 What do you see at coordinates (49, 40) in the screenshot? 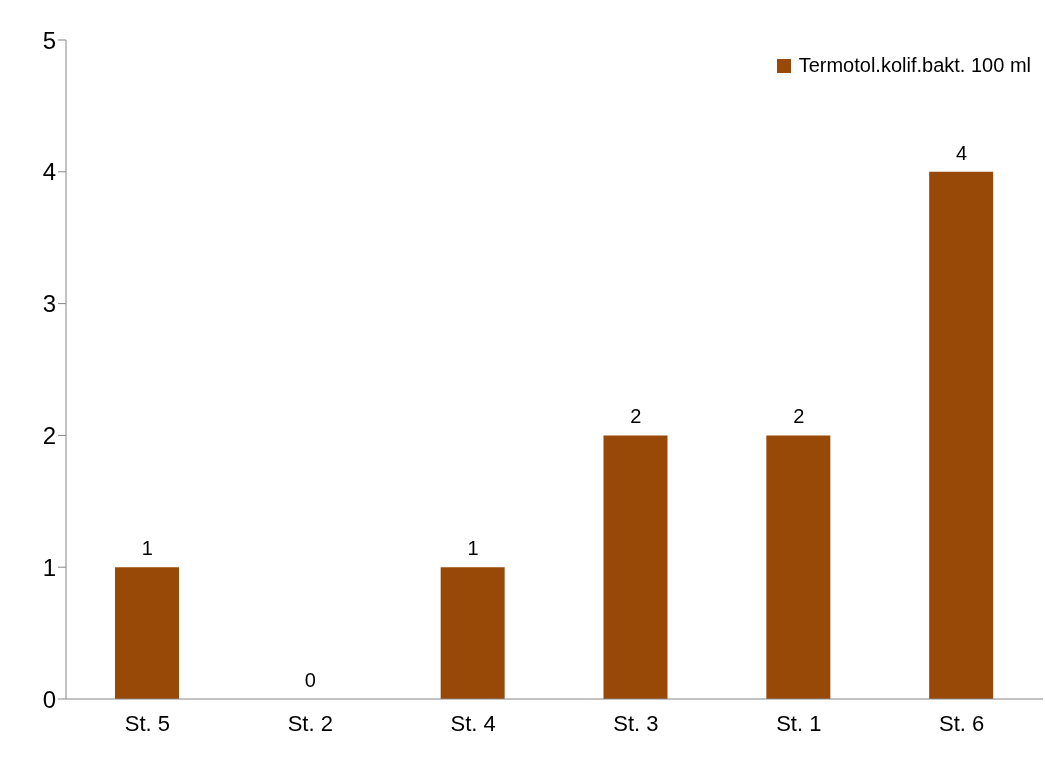
I see `y-tick-label: 5` at bounding box center [49, 40].